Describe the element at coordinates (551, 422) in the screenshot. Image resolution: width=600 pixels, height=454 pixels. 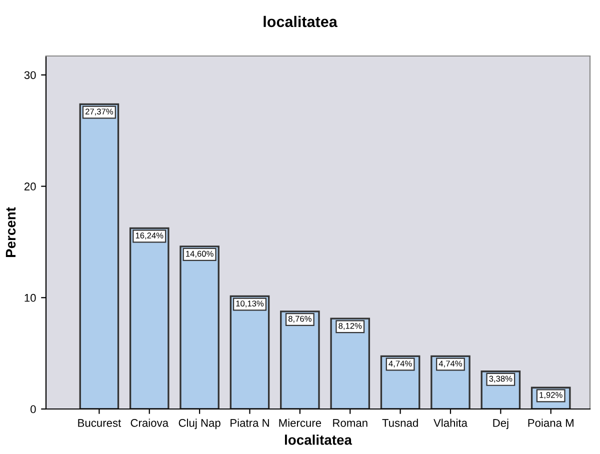
I see `x-tick-label: Poiana M` at that location.